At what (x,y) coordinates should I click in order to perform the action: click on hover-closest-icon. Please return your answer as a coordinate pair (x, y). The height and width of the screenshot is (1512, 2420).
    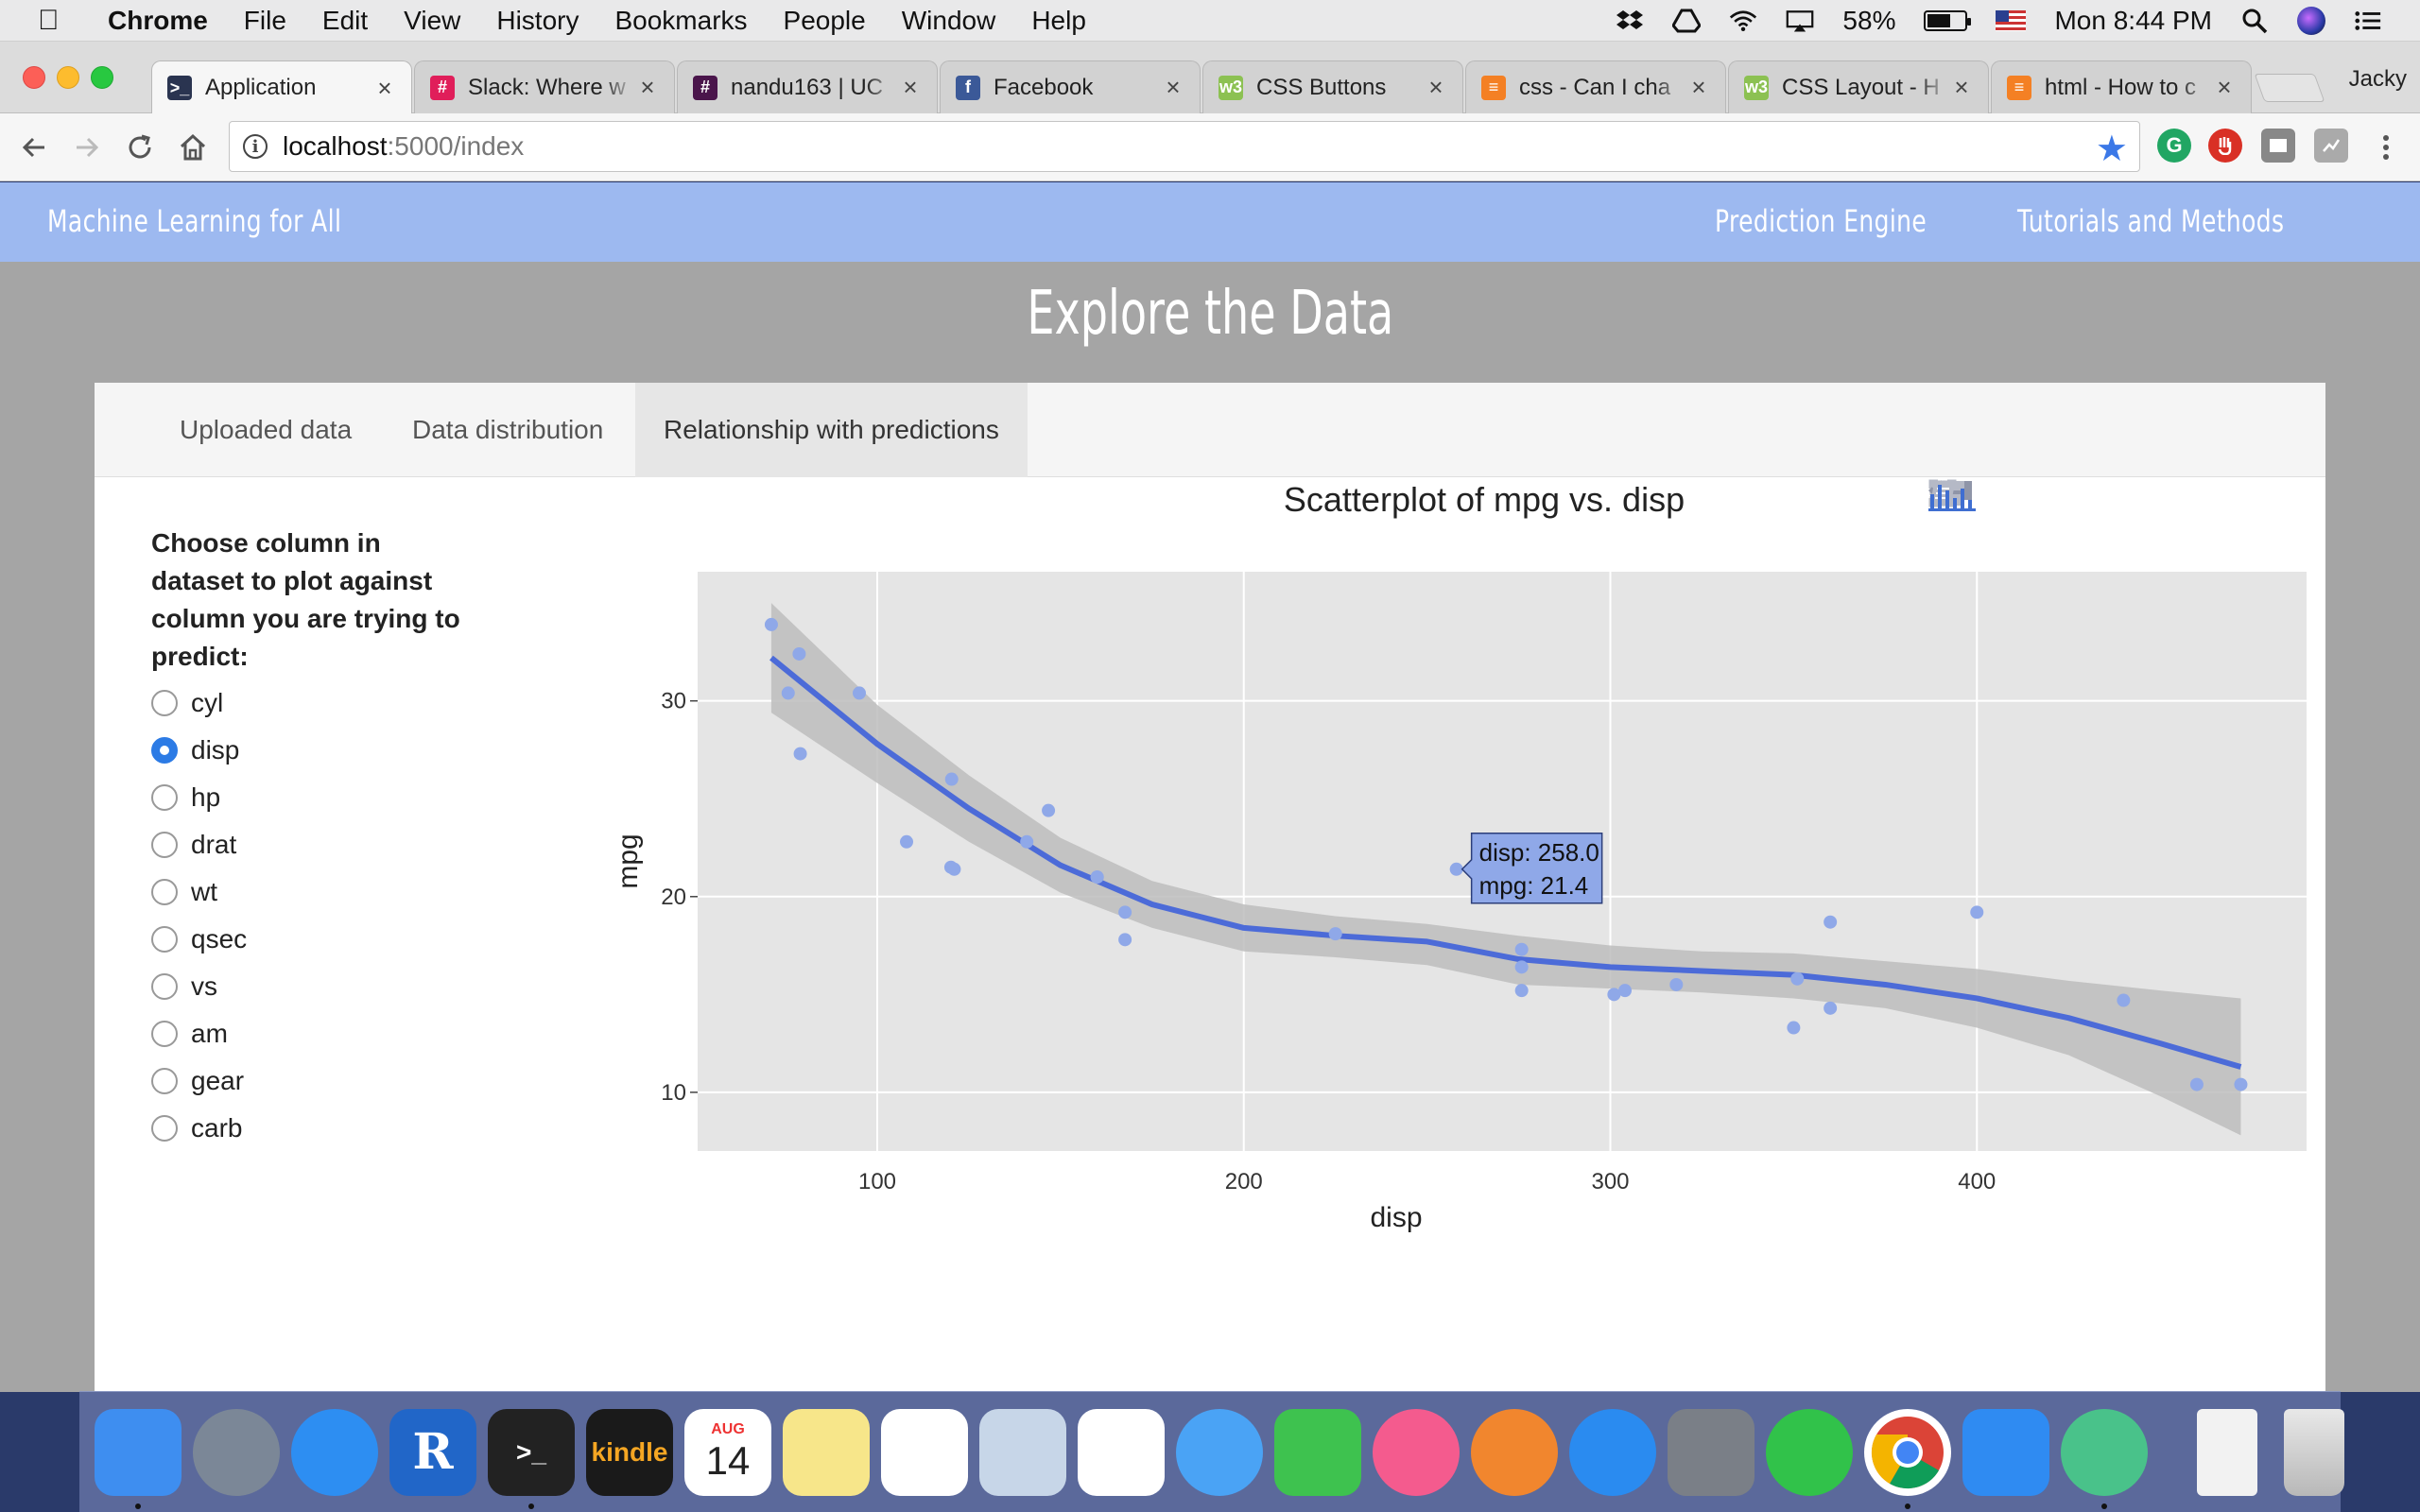
    Looking at the image, I should click on (2174, 496).